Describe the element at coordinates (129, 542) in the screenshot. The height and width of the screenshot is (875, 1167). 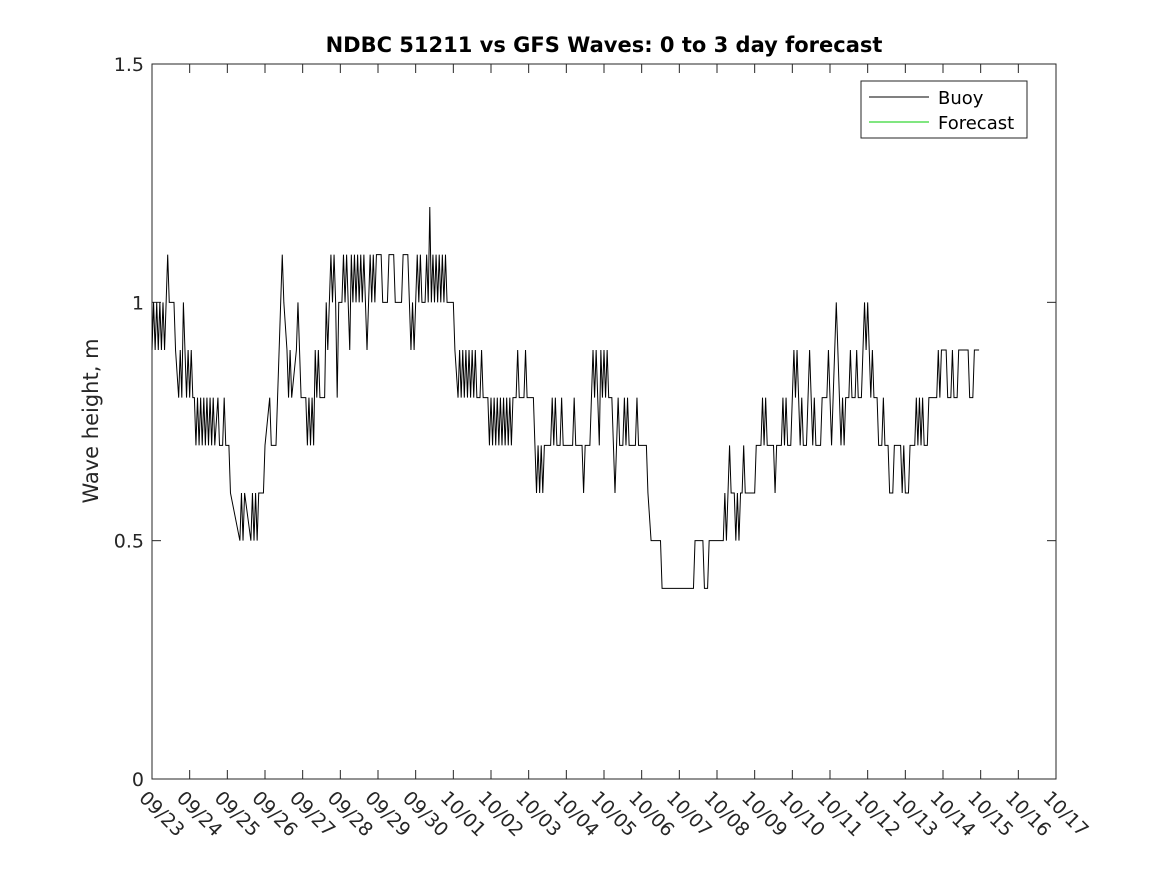
I see `y-tick-label: 0.5` at that location.